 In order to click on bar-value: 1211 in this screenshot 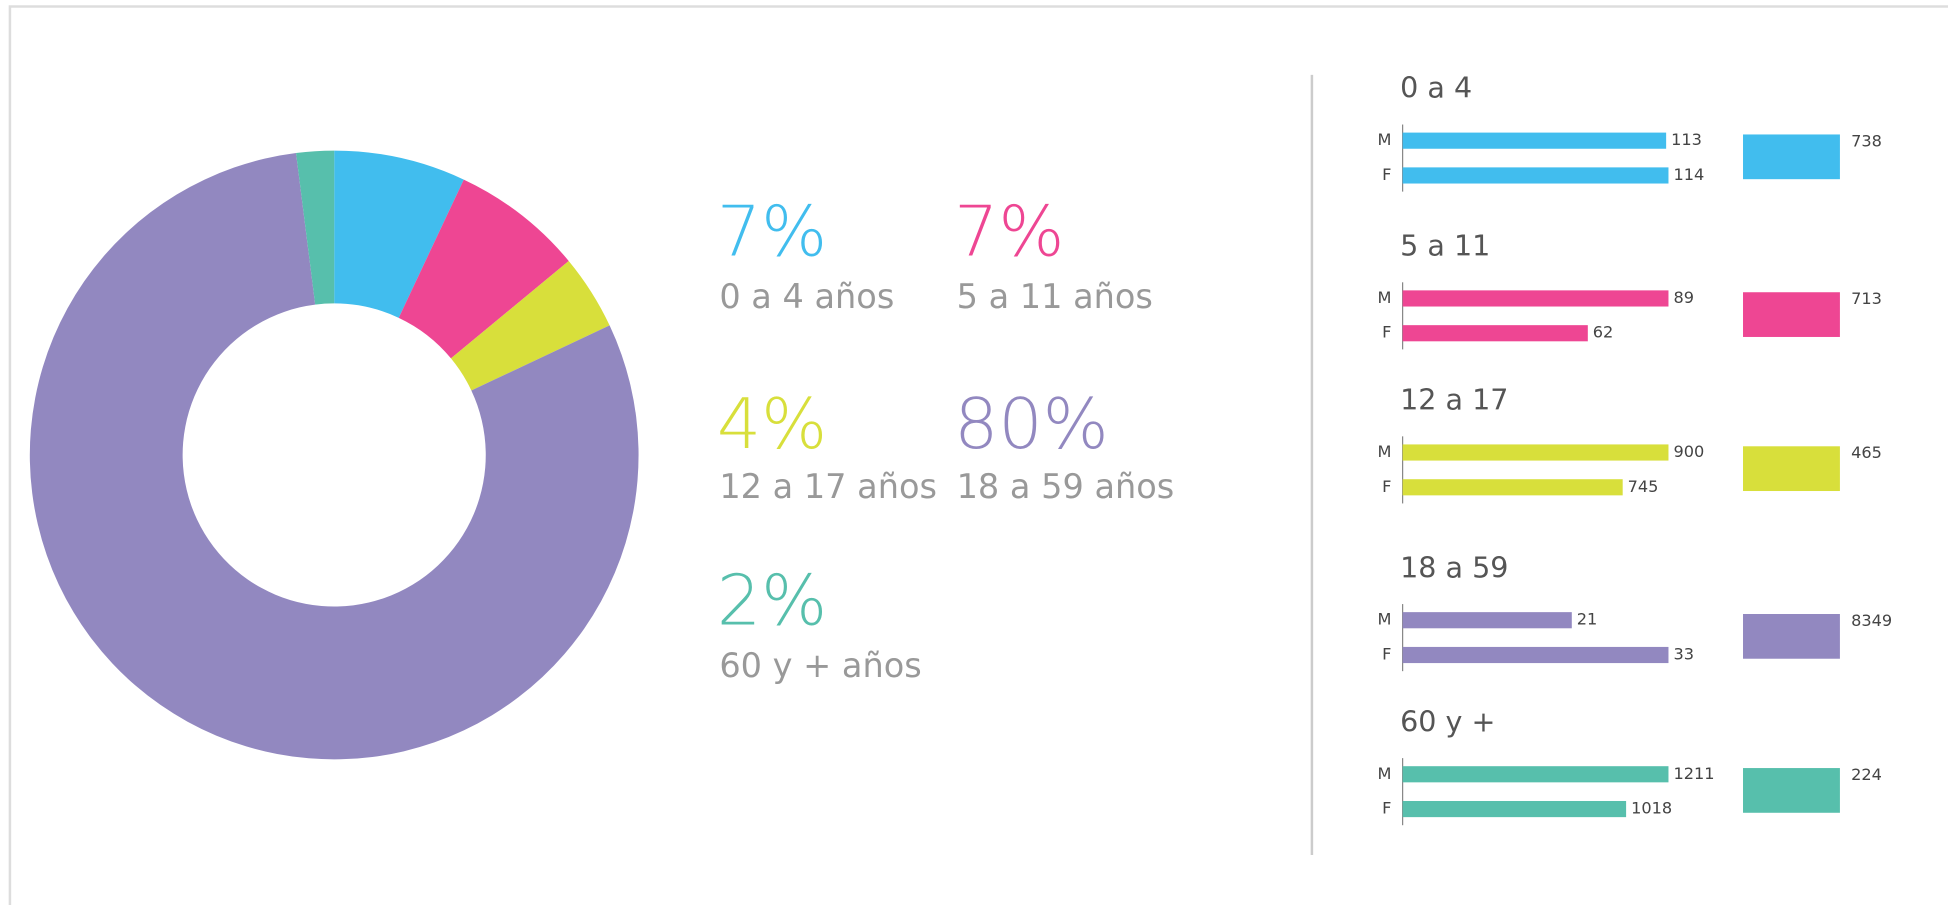, I will do `click(1693, 773)`.